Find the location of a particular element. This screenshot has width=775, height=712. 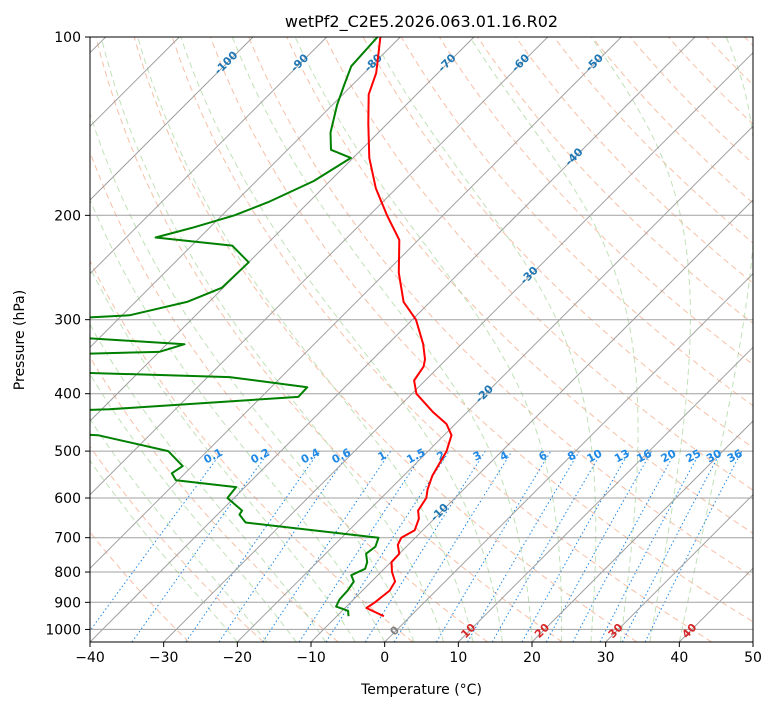

y-tick-label: 1000 is located at coordinates (63, 630).